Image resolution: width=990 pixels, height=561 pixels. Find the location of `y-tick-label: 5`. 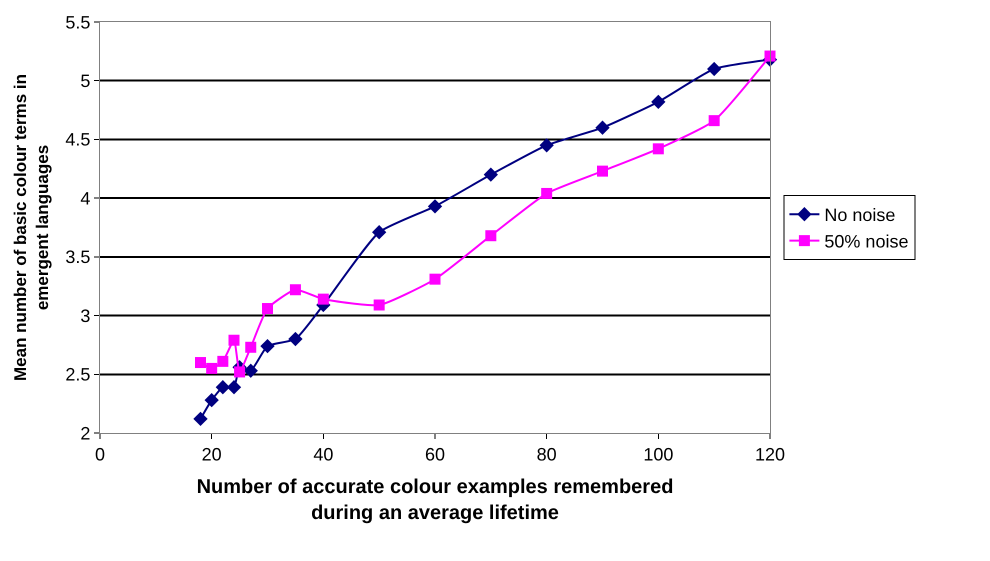

y-tick-label: 5 is located at coordinates (85, 81).